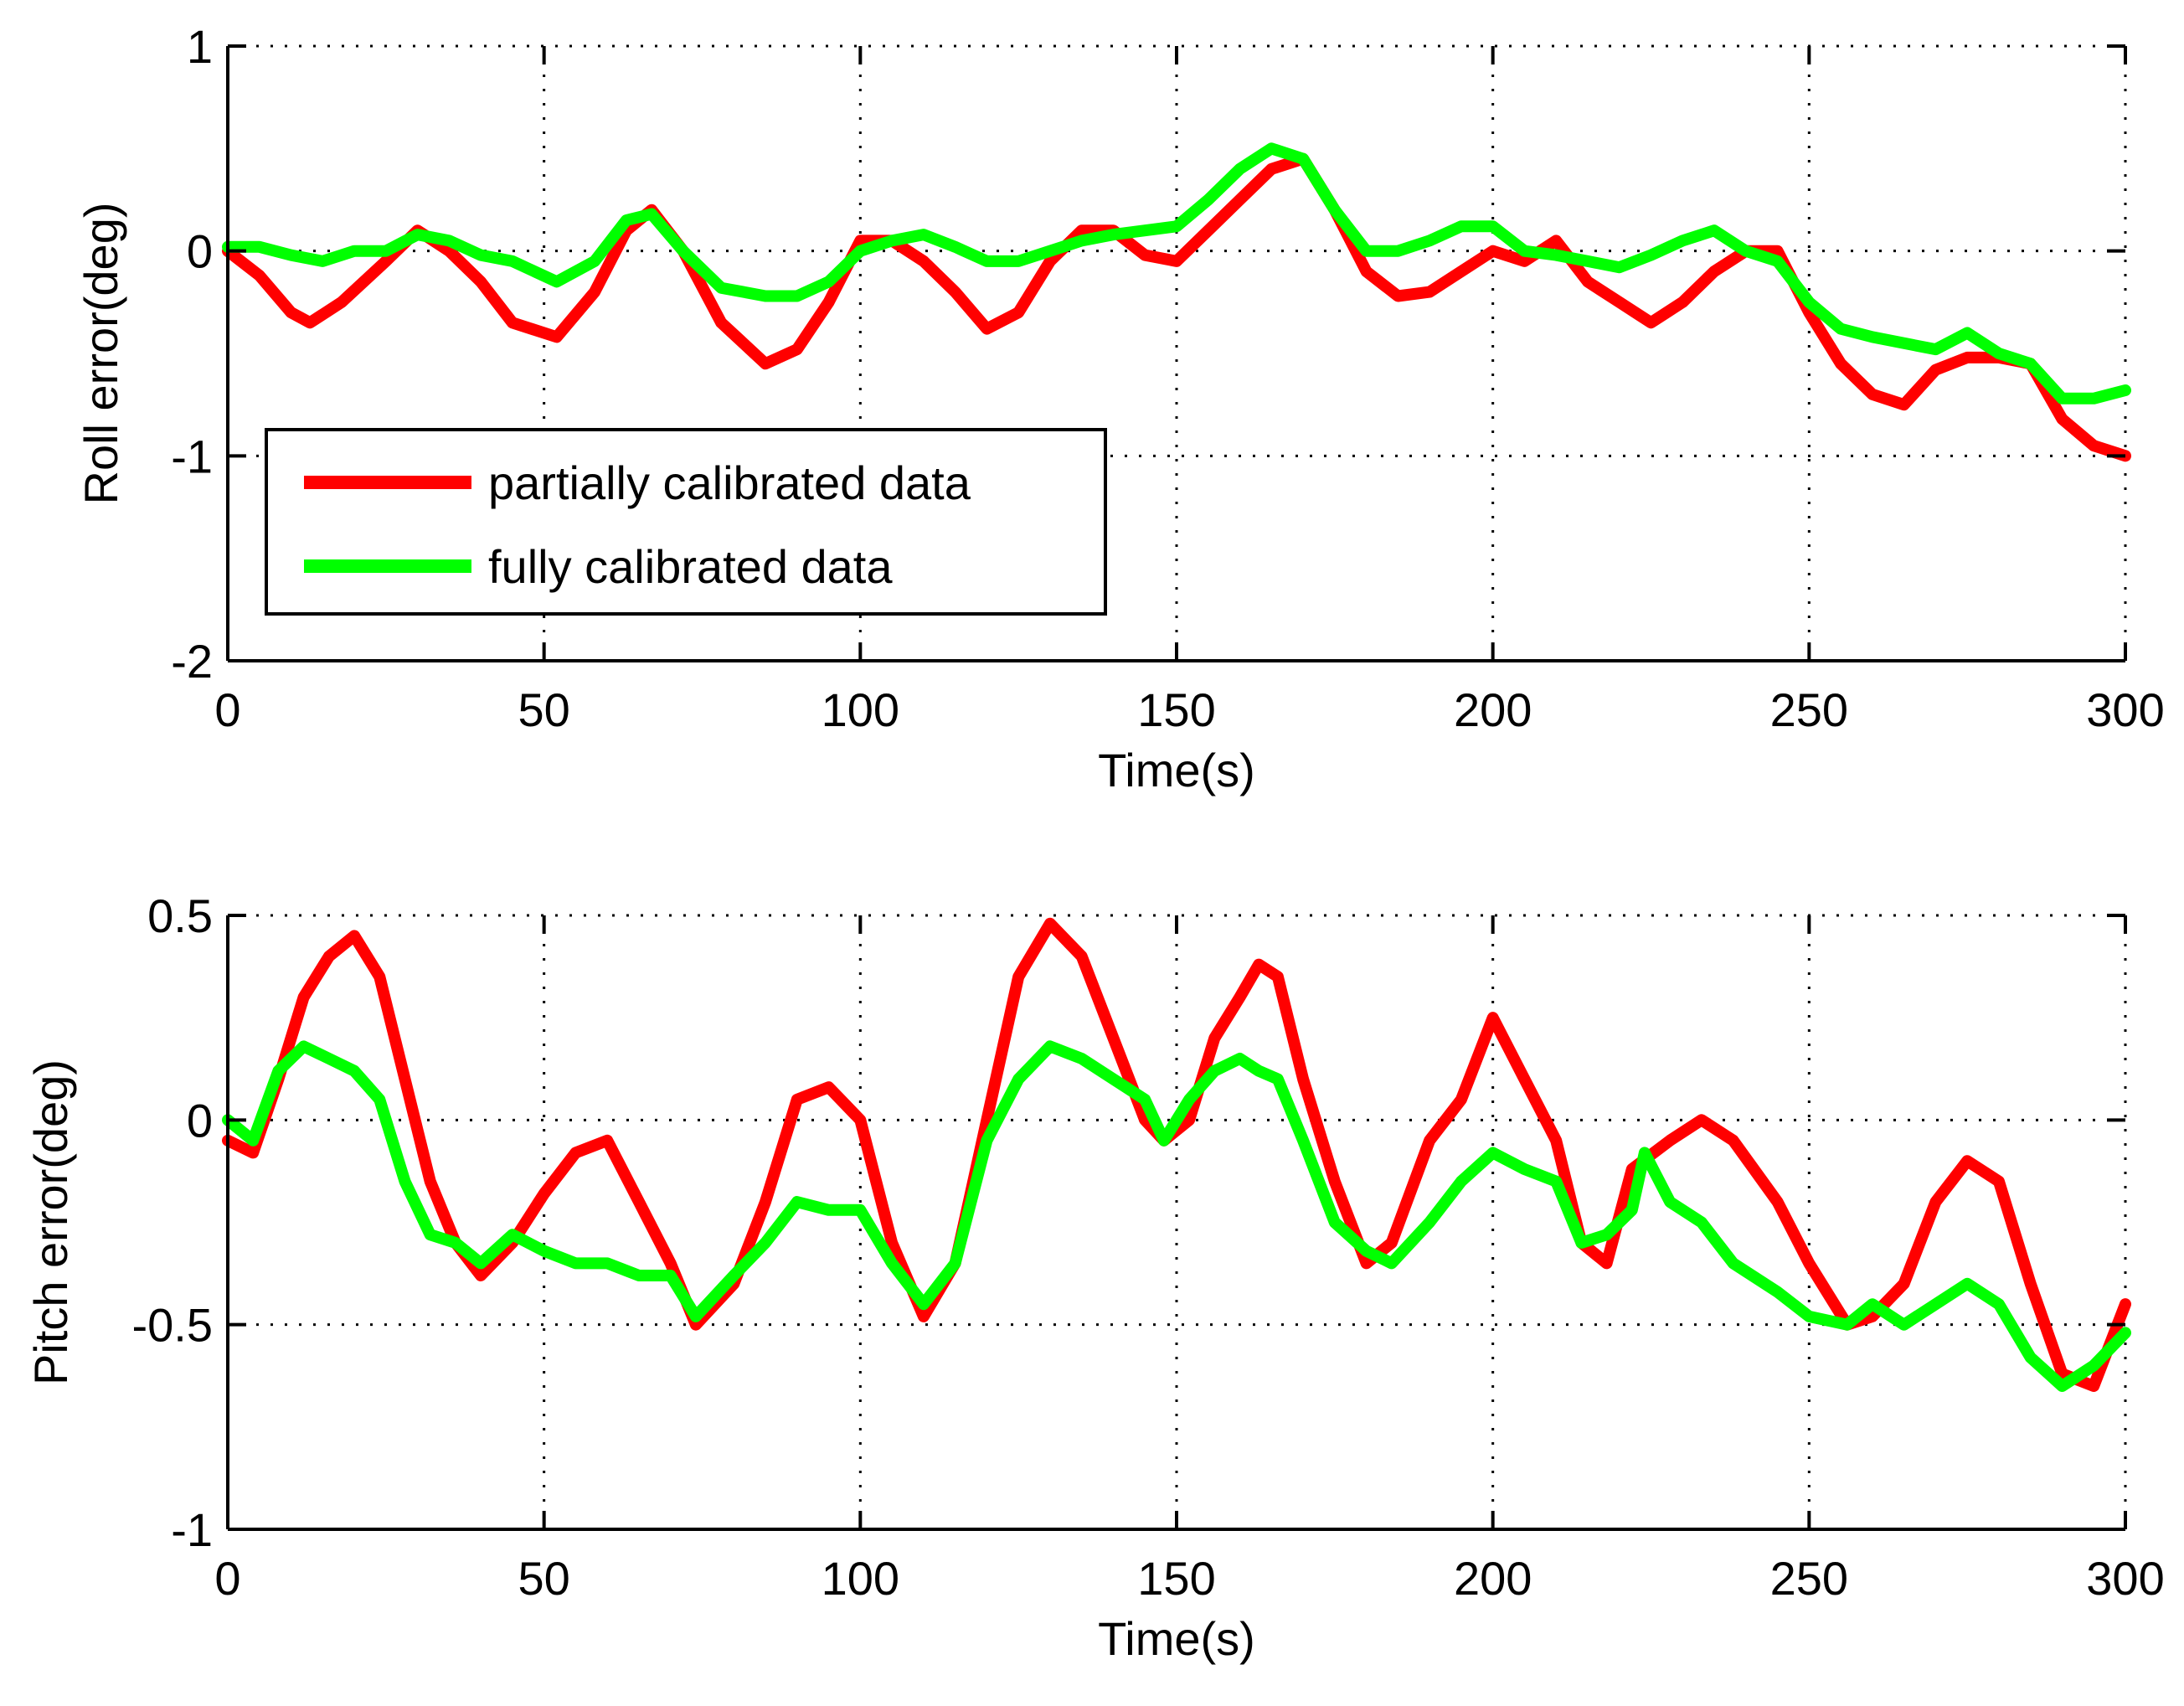 The height and width of the screenshot is (1706, 2184). Describe the element at coordinates (200, 47) in the screenshot. I see `y-tick-label: 1` at that location.